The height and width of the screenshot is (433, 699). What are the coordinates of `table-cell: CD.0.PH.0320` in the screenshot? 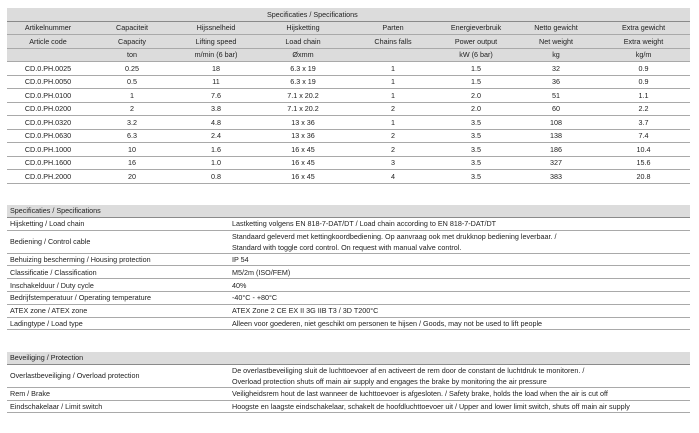 It's located at (48, 122).